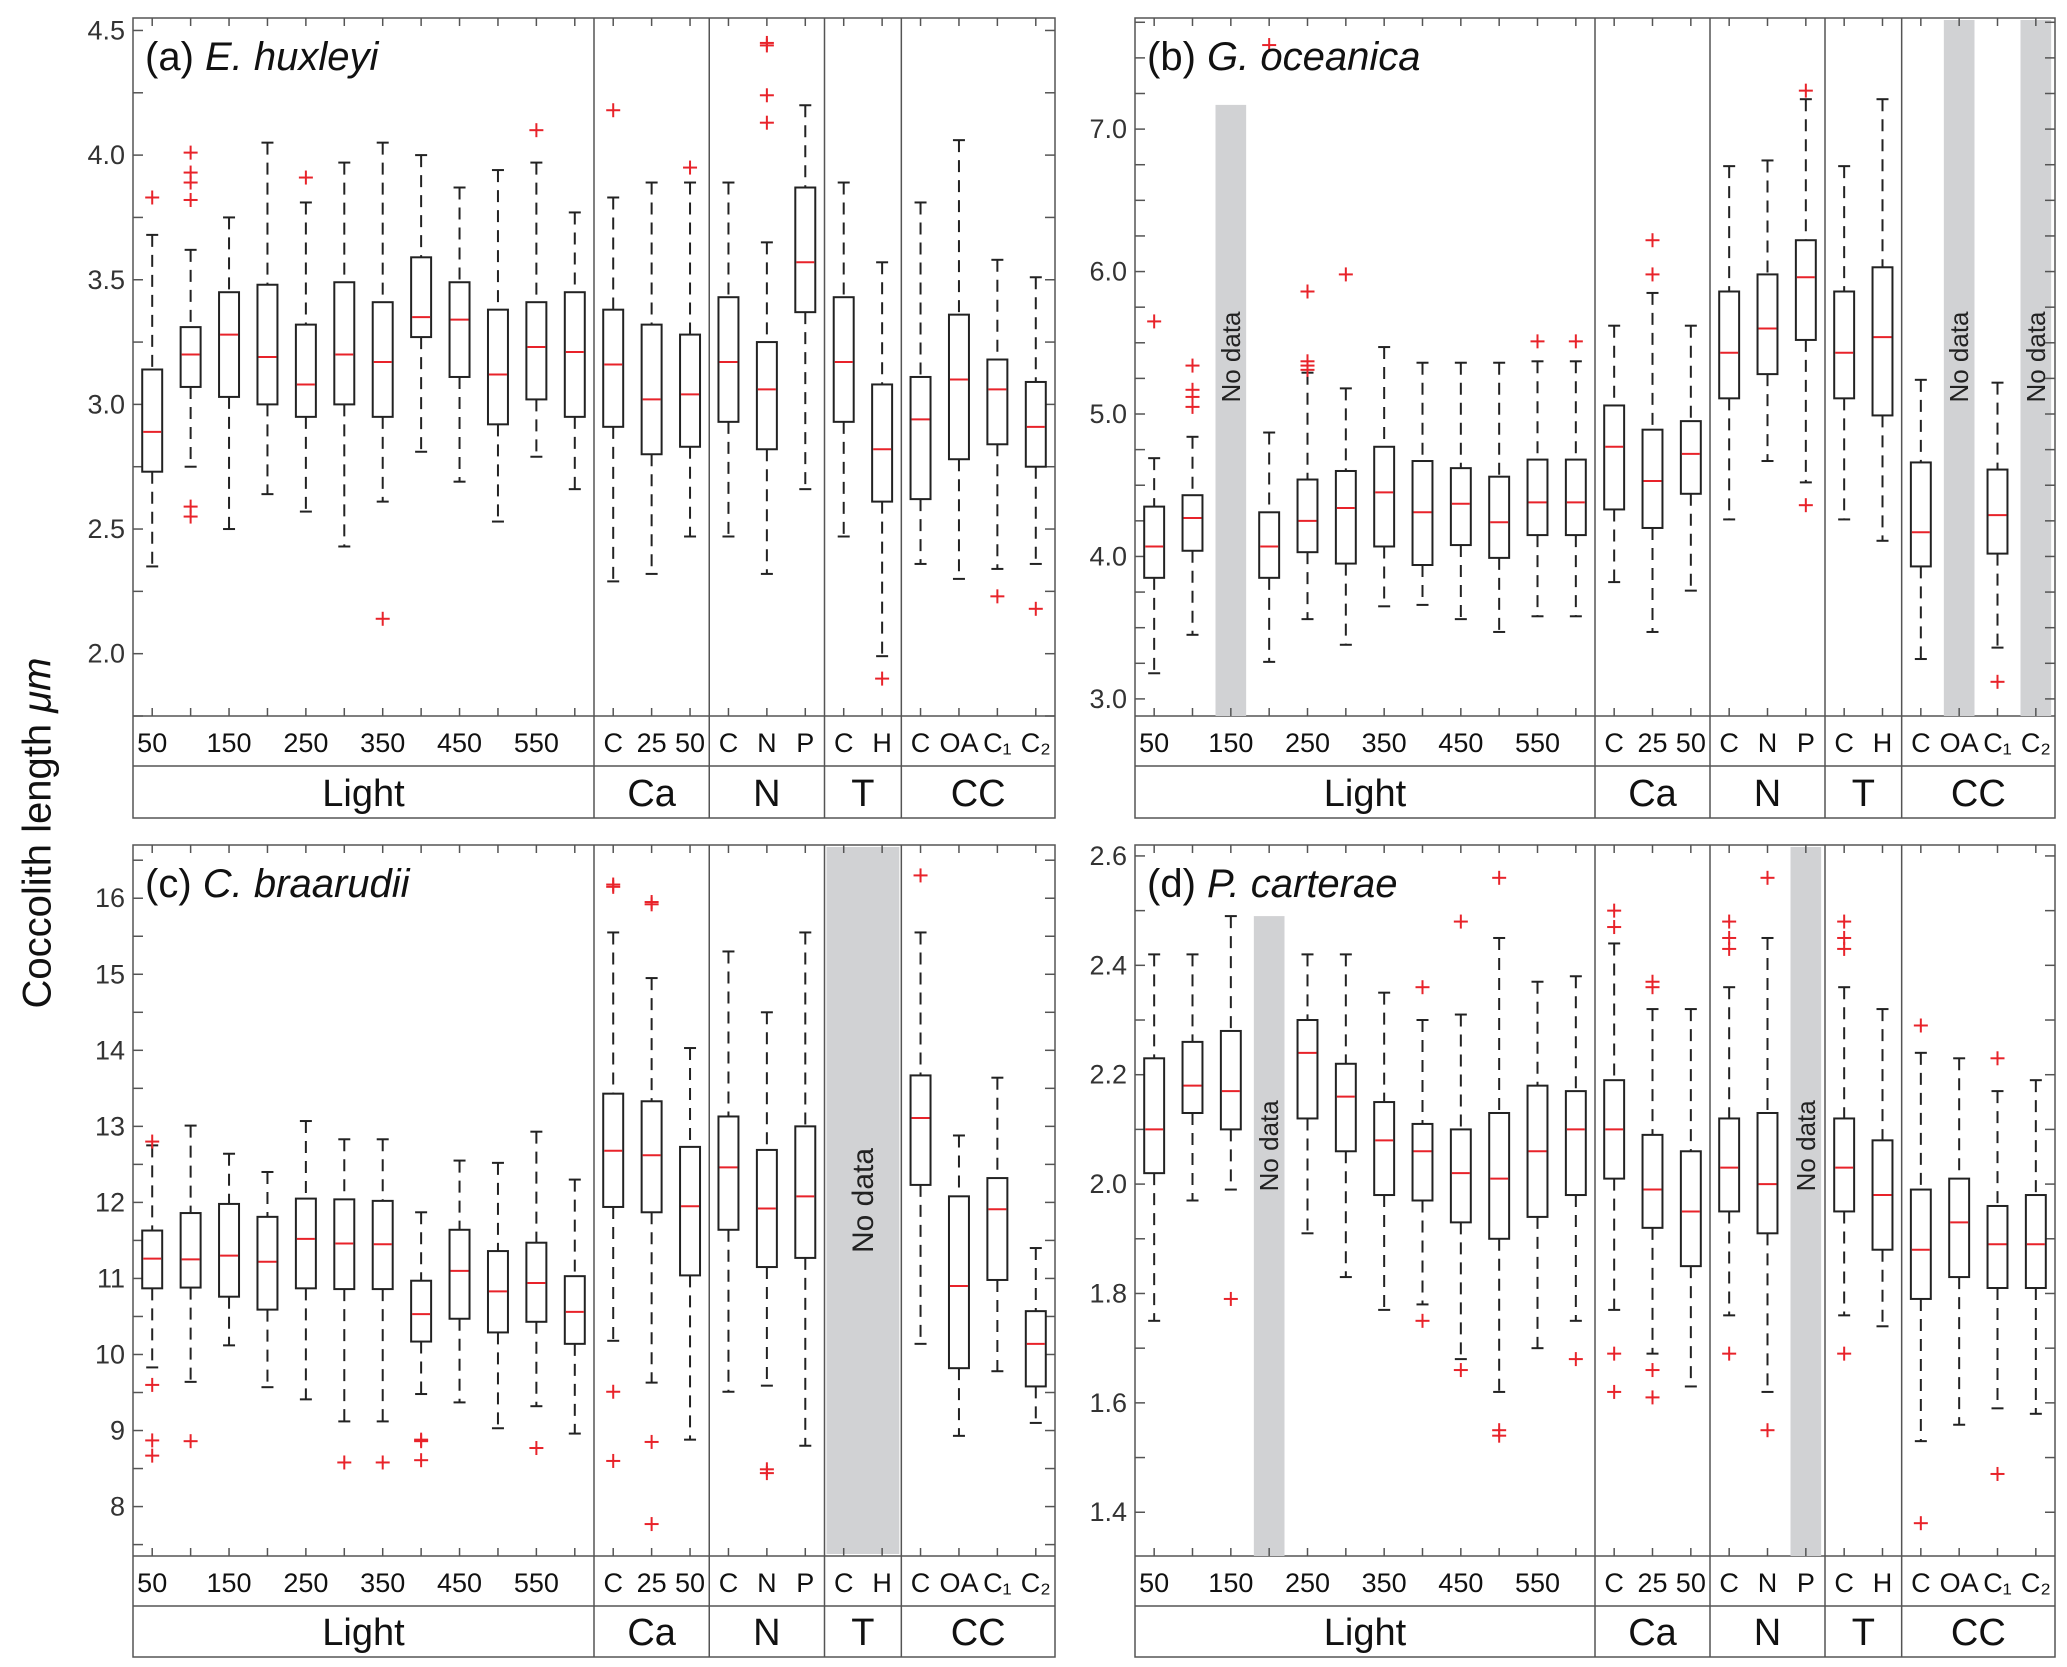 The height and width of the screenshot is (1667, 2067). I want to click on box-C1, so click(1997, 535).